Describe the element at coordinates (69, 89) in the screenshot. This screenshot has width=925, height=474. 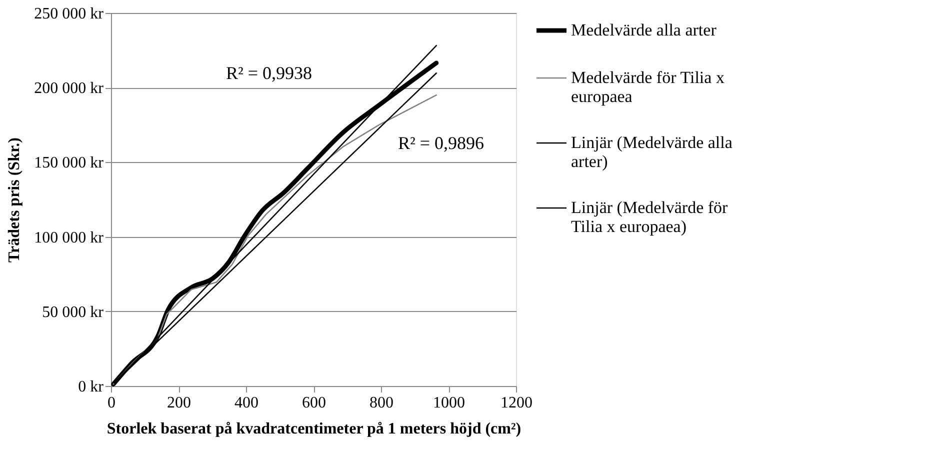
I see `y-tick-label: 200 000 kr` at that location.